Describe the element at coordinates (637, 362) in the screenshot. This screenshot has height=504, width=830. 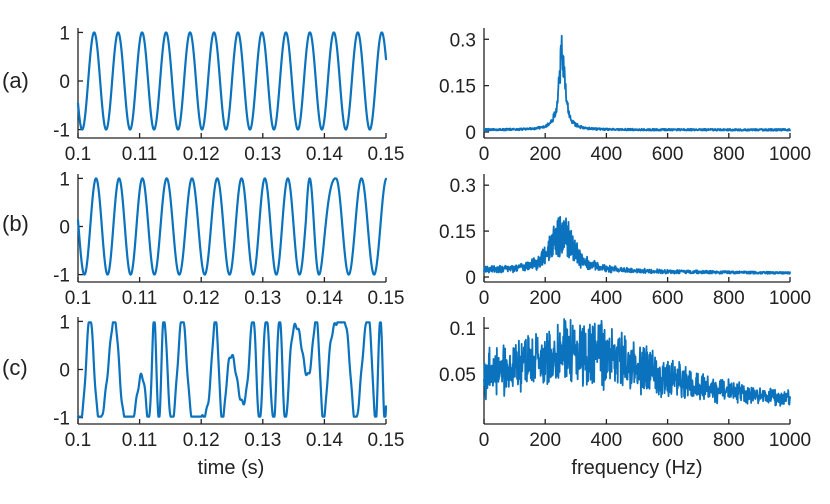
I see `series-line-c-spectrum` at that location.